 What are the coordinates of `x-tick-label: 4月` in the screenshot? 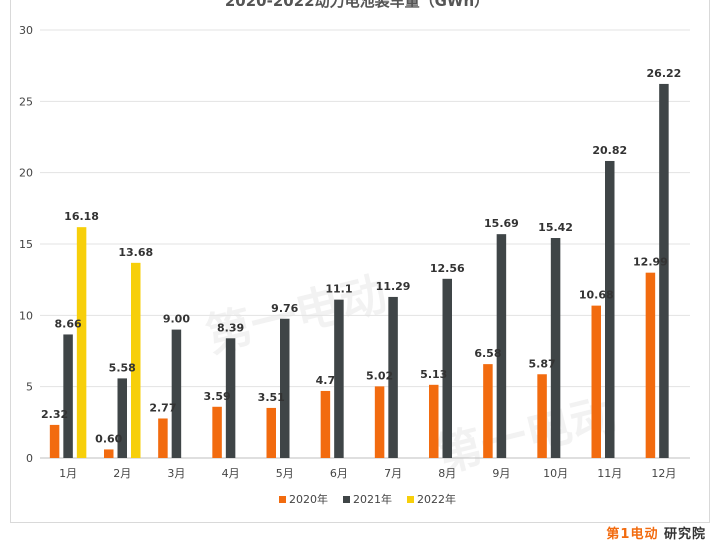 It's located at (231, 473).